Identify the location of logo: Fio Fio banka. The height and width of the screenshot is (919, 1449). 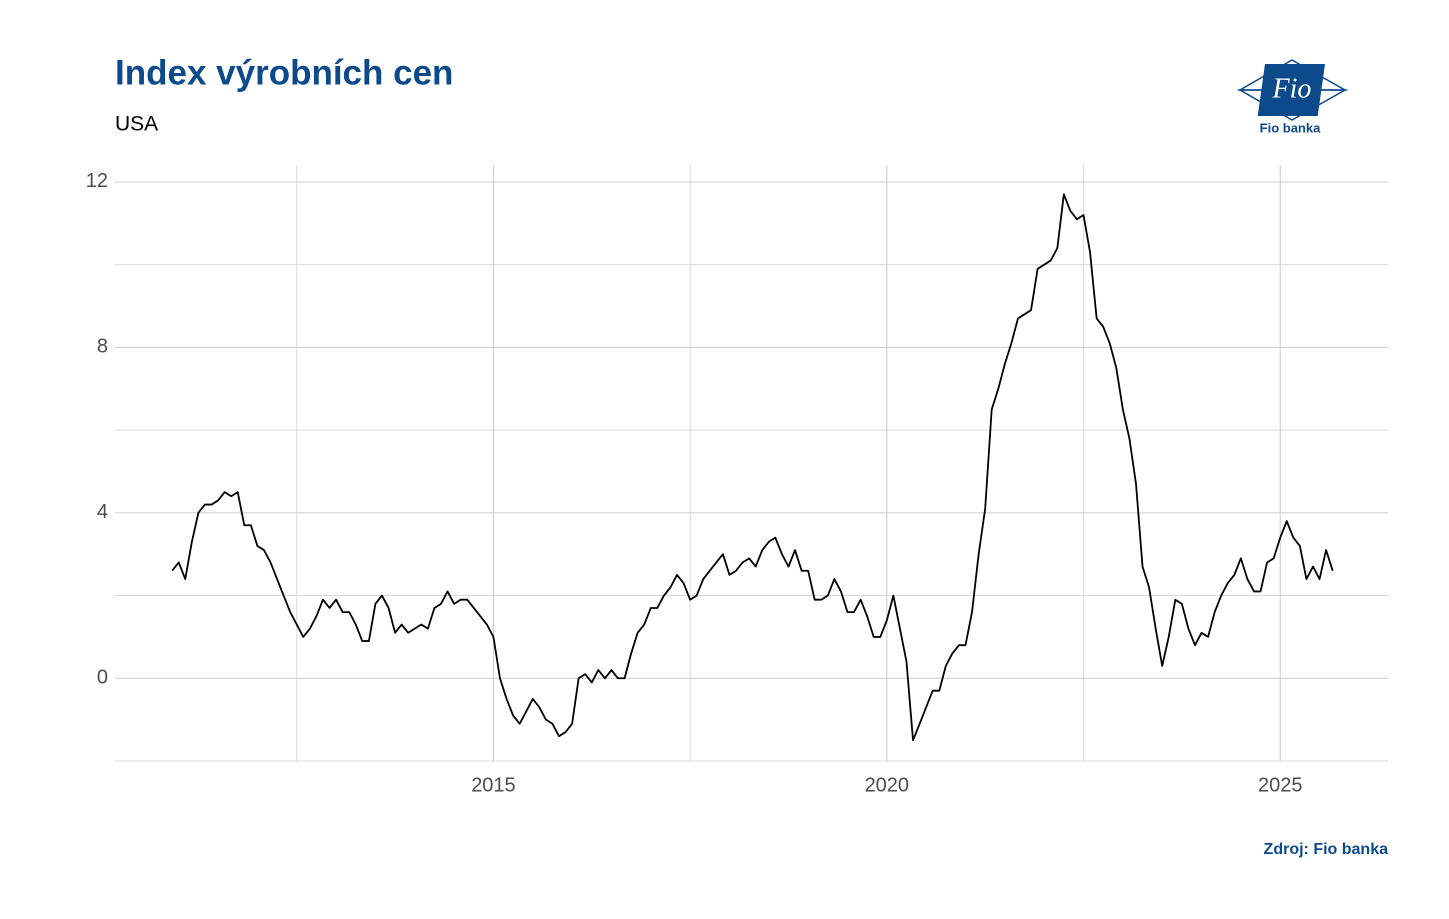
(1292, 97).